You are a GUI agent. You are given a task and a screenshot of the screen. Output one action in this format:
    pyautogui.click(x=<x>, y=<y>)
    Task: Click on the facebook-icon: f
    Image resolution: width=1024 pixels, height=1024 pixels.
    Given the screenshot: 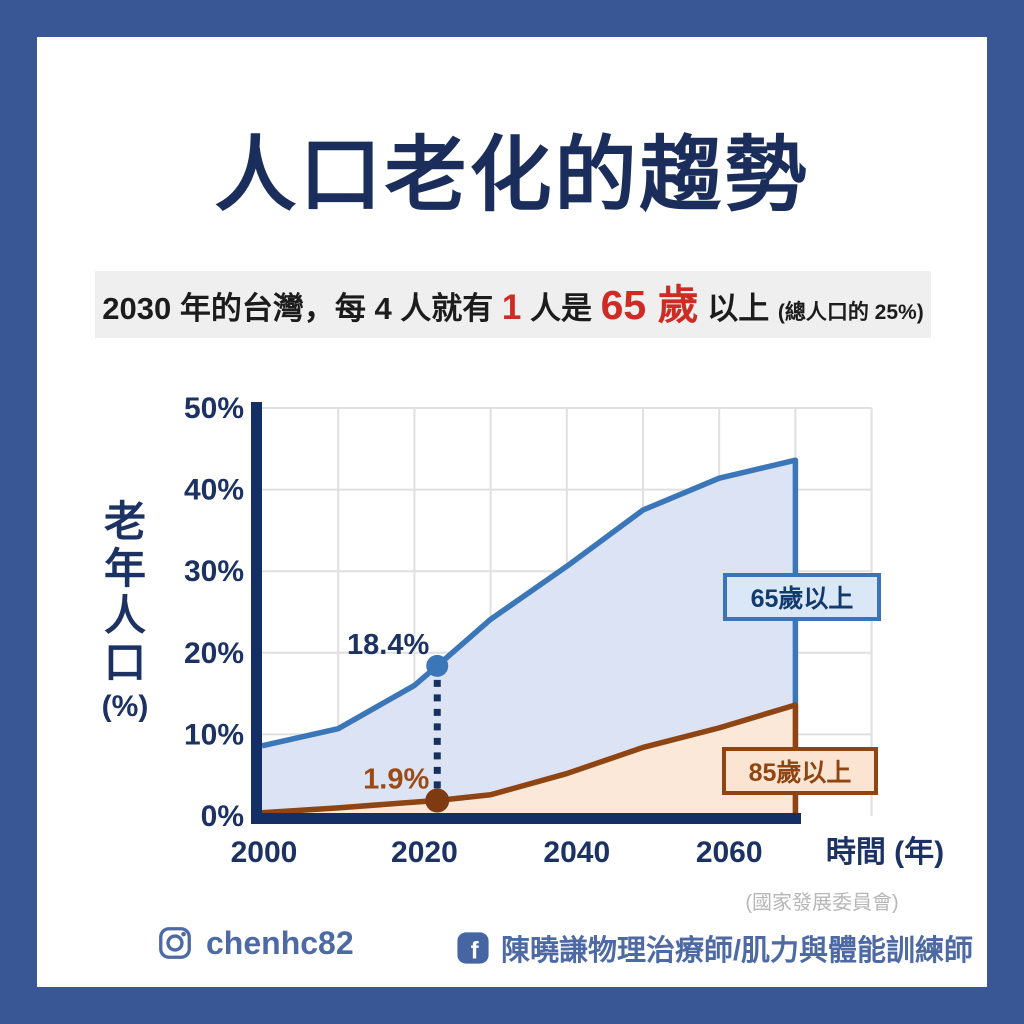 What is the action you would take?
    pyautogui.click(x=473, y=948)
    